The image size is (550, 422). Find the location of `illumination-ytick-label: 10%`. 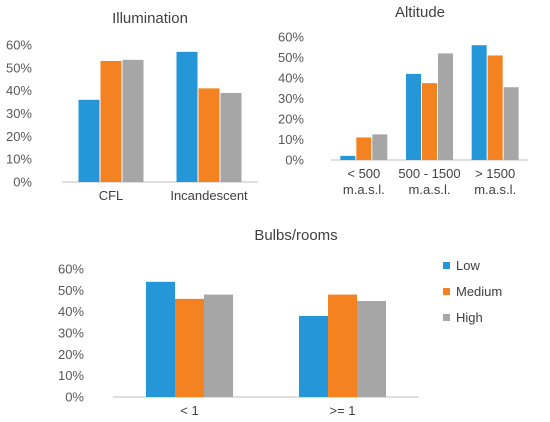

illumination-ytick-label: 10% is located at coordinates (19, 159).